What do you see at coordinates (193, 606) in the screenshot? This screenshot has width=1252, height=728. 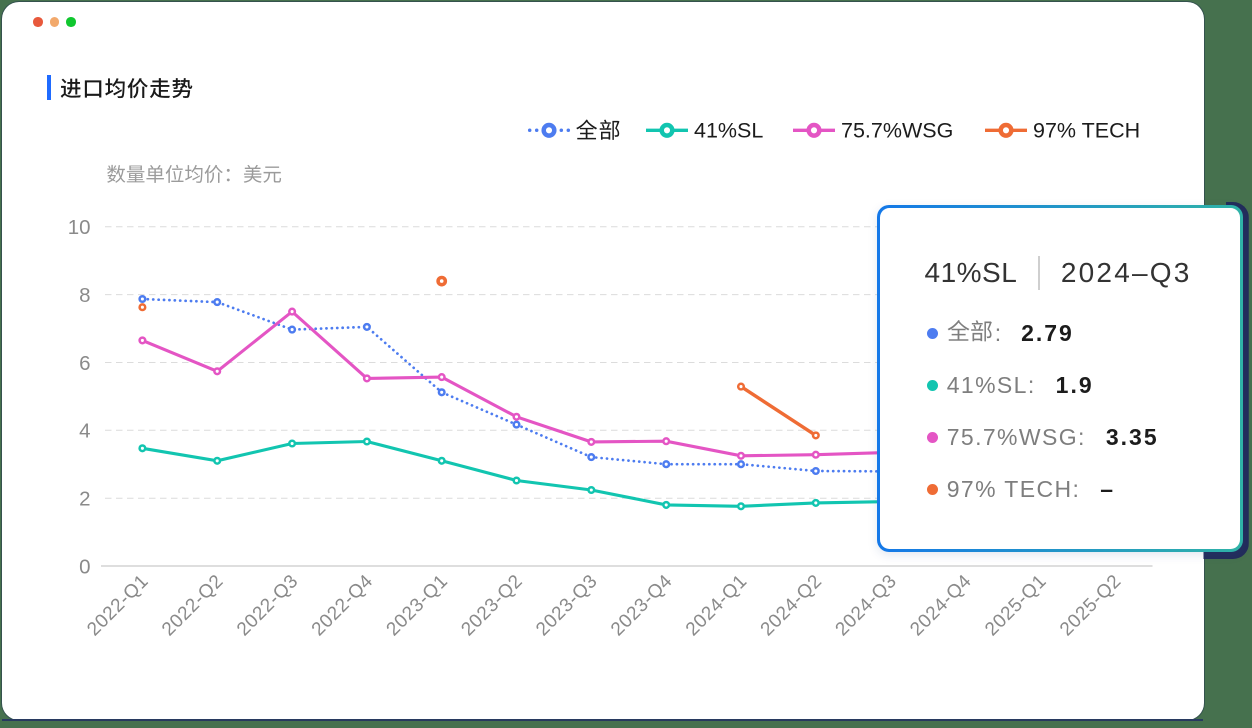 I see `svg-text: 2022-Q2` at bounding box center [193, 606].